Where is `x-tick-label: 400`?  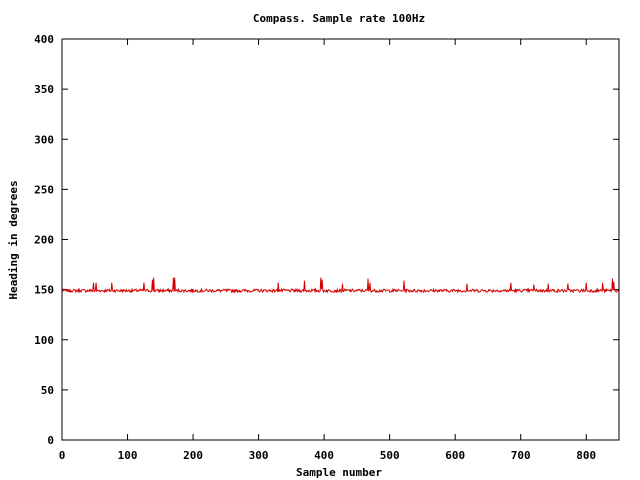 x-tick-label: 400 is located at coordinates (324, 455).